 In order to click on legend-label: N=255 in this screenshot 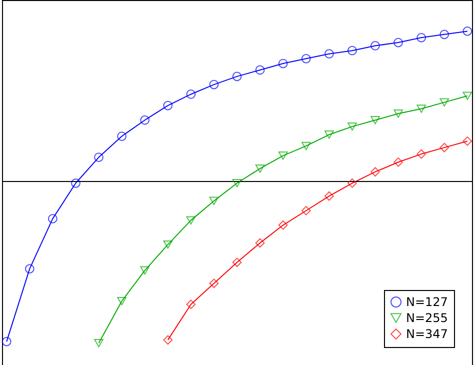, I will do `click(427, 318)`.